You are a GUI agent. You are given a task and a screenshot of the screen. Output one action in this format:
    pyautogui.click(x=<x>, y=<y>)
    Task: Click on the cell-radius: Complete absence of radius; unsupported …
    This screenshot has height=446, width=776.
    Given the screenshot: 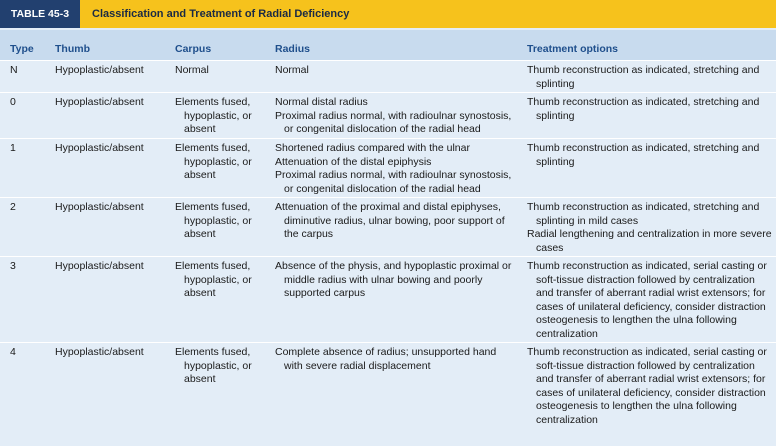 What is the action you would take?
    pyautogui.click(x=395, y=359)
    